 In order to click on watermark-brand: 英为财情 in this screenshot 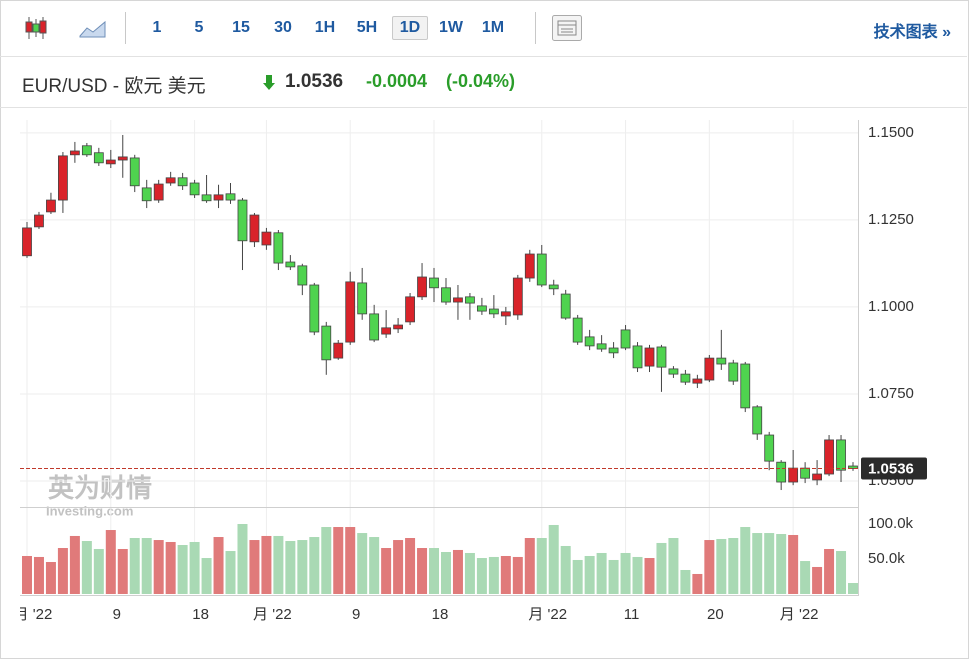, I will do `click(100, 488)`.